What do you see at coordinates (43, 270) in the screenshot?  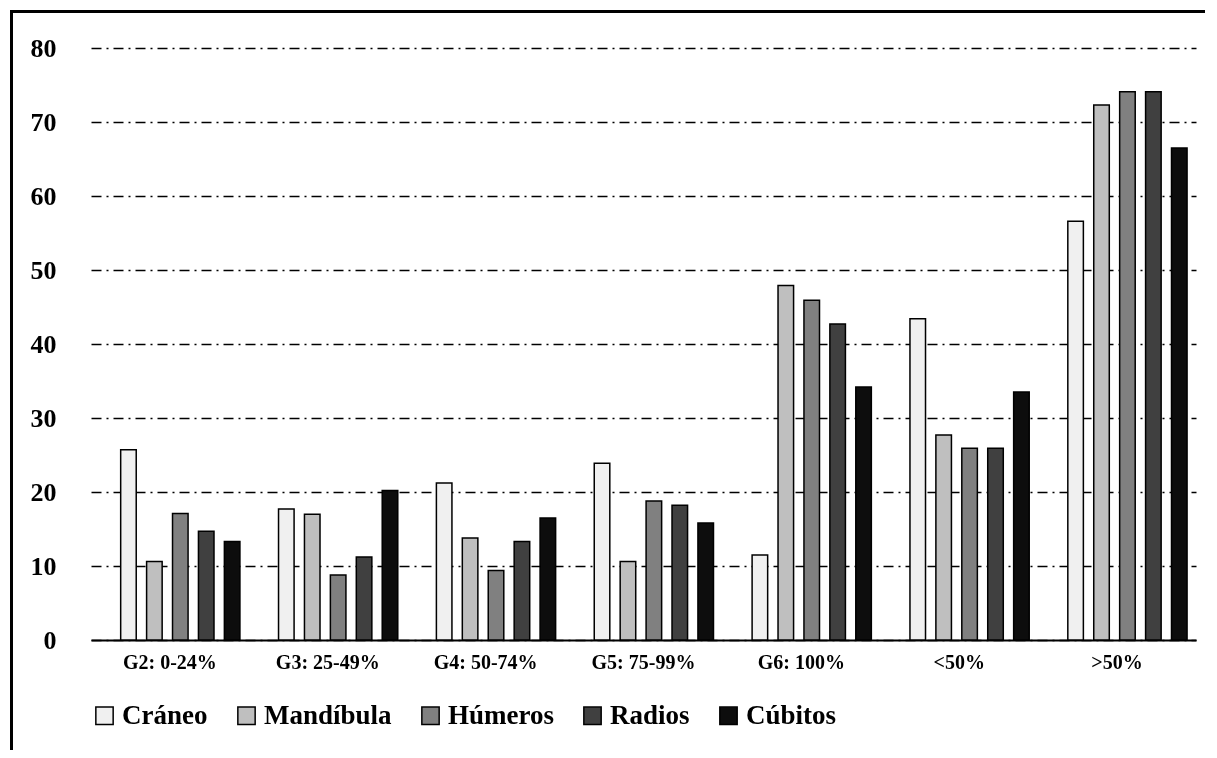 I see `y-tick-label: 50` at bounding box center [43, 270].